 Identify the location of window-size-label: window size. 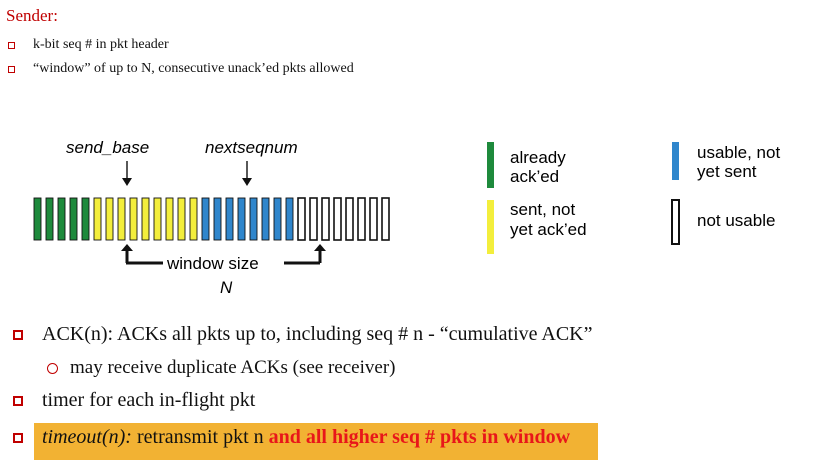
(212, 263).